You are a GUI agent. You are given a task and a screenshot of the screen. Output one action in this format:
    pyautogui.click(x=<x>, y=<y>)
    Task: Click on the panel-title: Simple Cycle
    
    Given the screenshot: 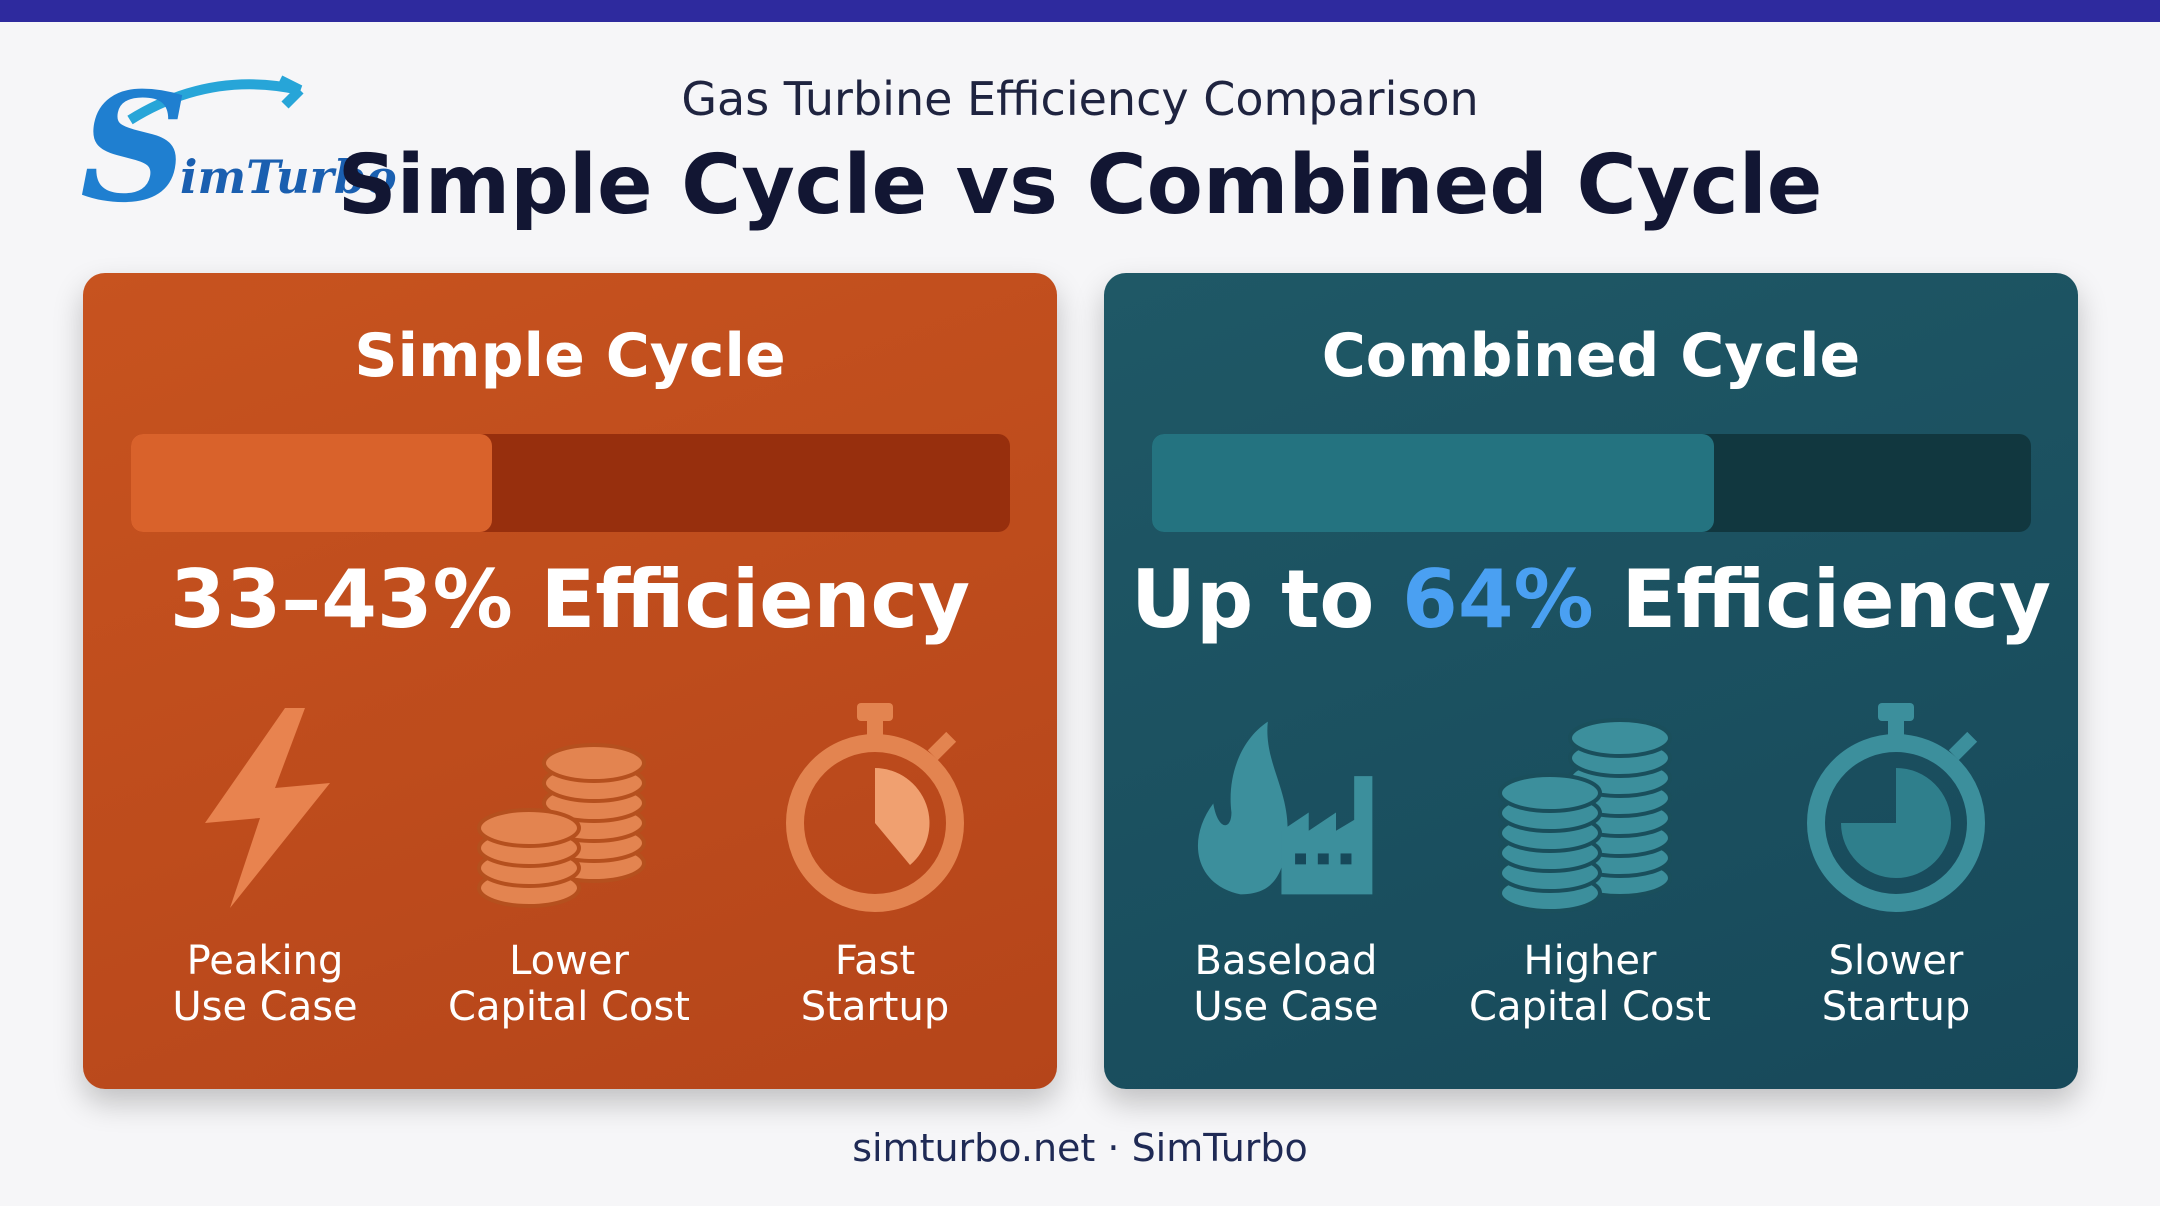 What is the action you would take?
    pyautogui.click(x=570, y=356)
    